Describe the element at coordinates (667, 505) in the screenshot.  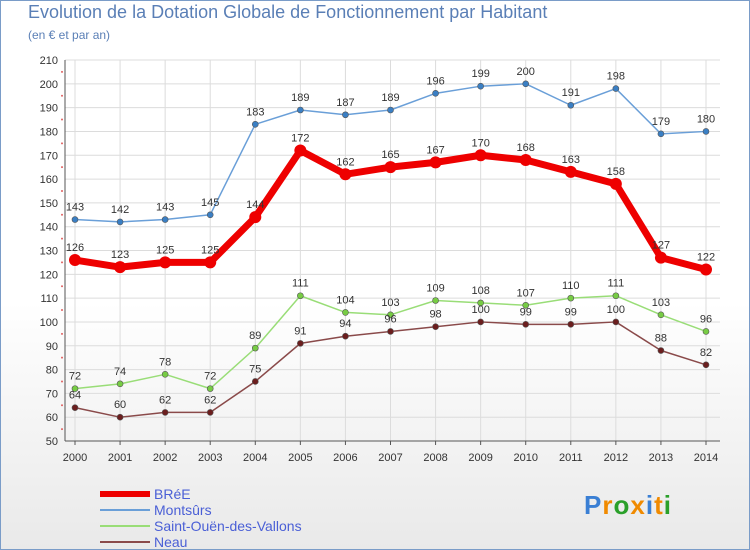
I see `logo-letter: i` at that location.